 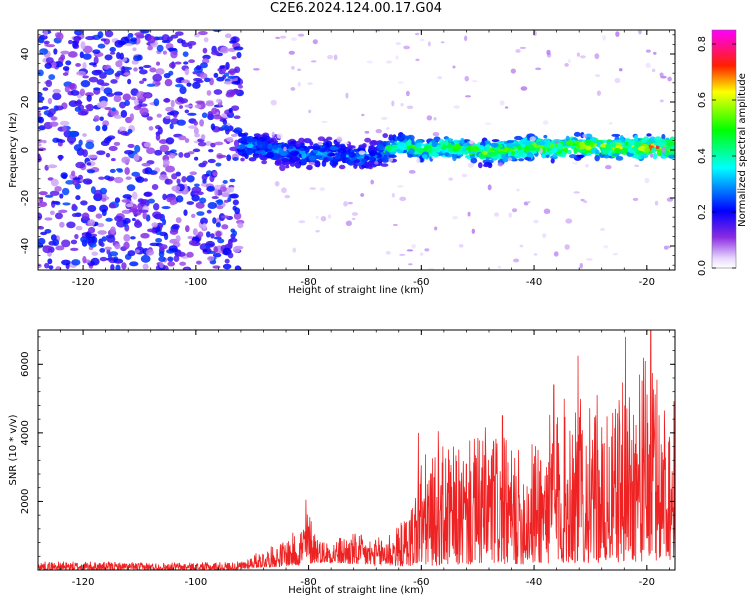 I want to click on snr-xlabel: Height of straight line (km), so click(x=356, y=590).